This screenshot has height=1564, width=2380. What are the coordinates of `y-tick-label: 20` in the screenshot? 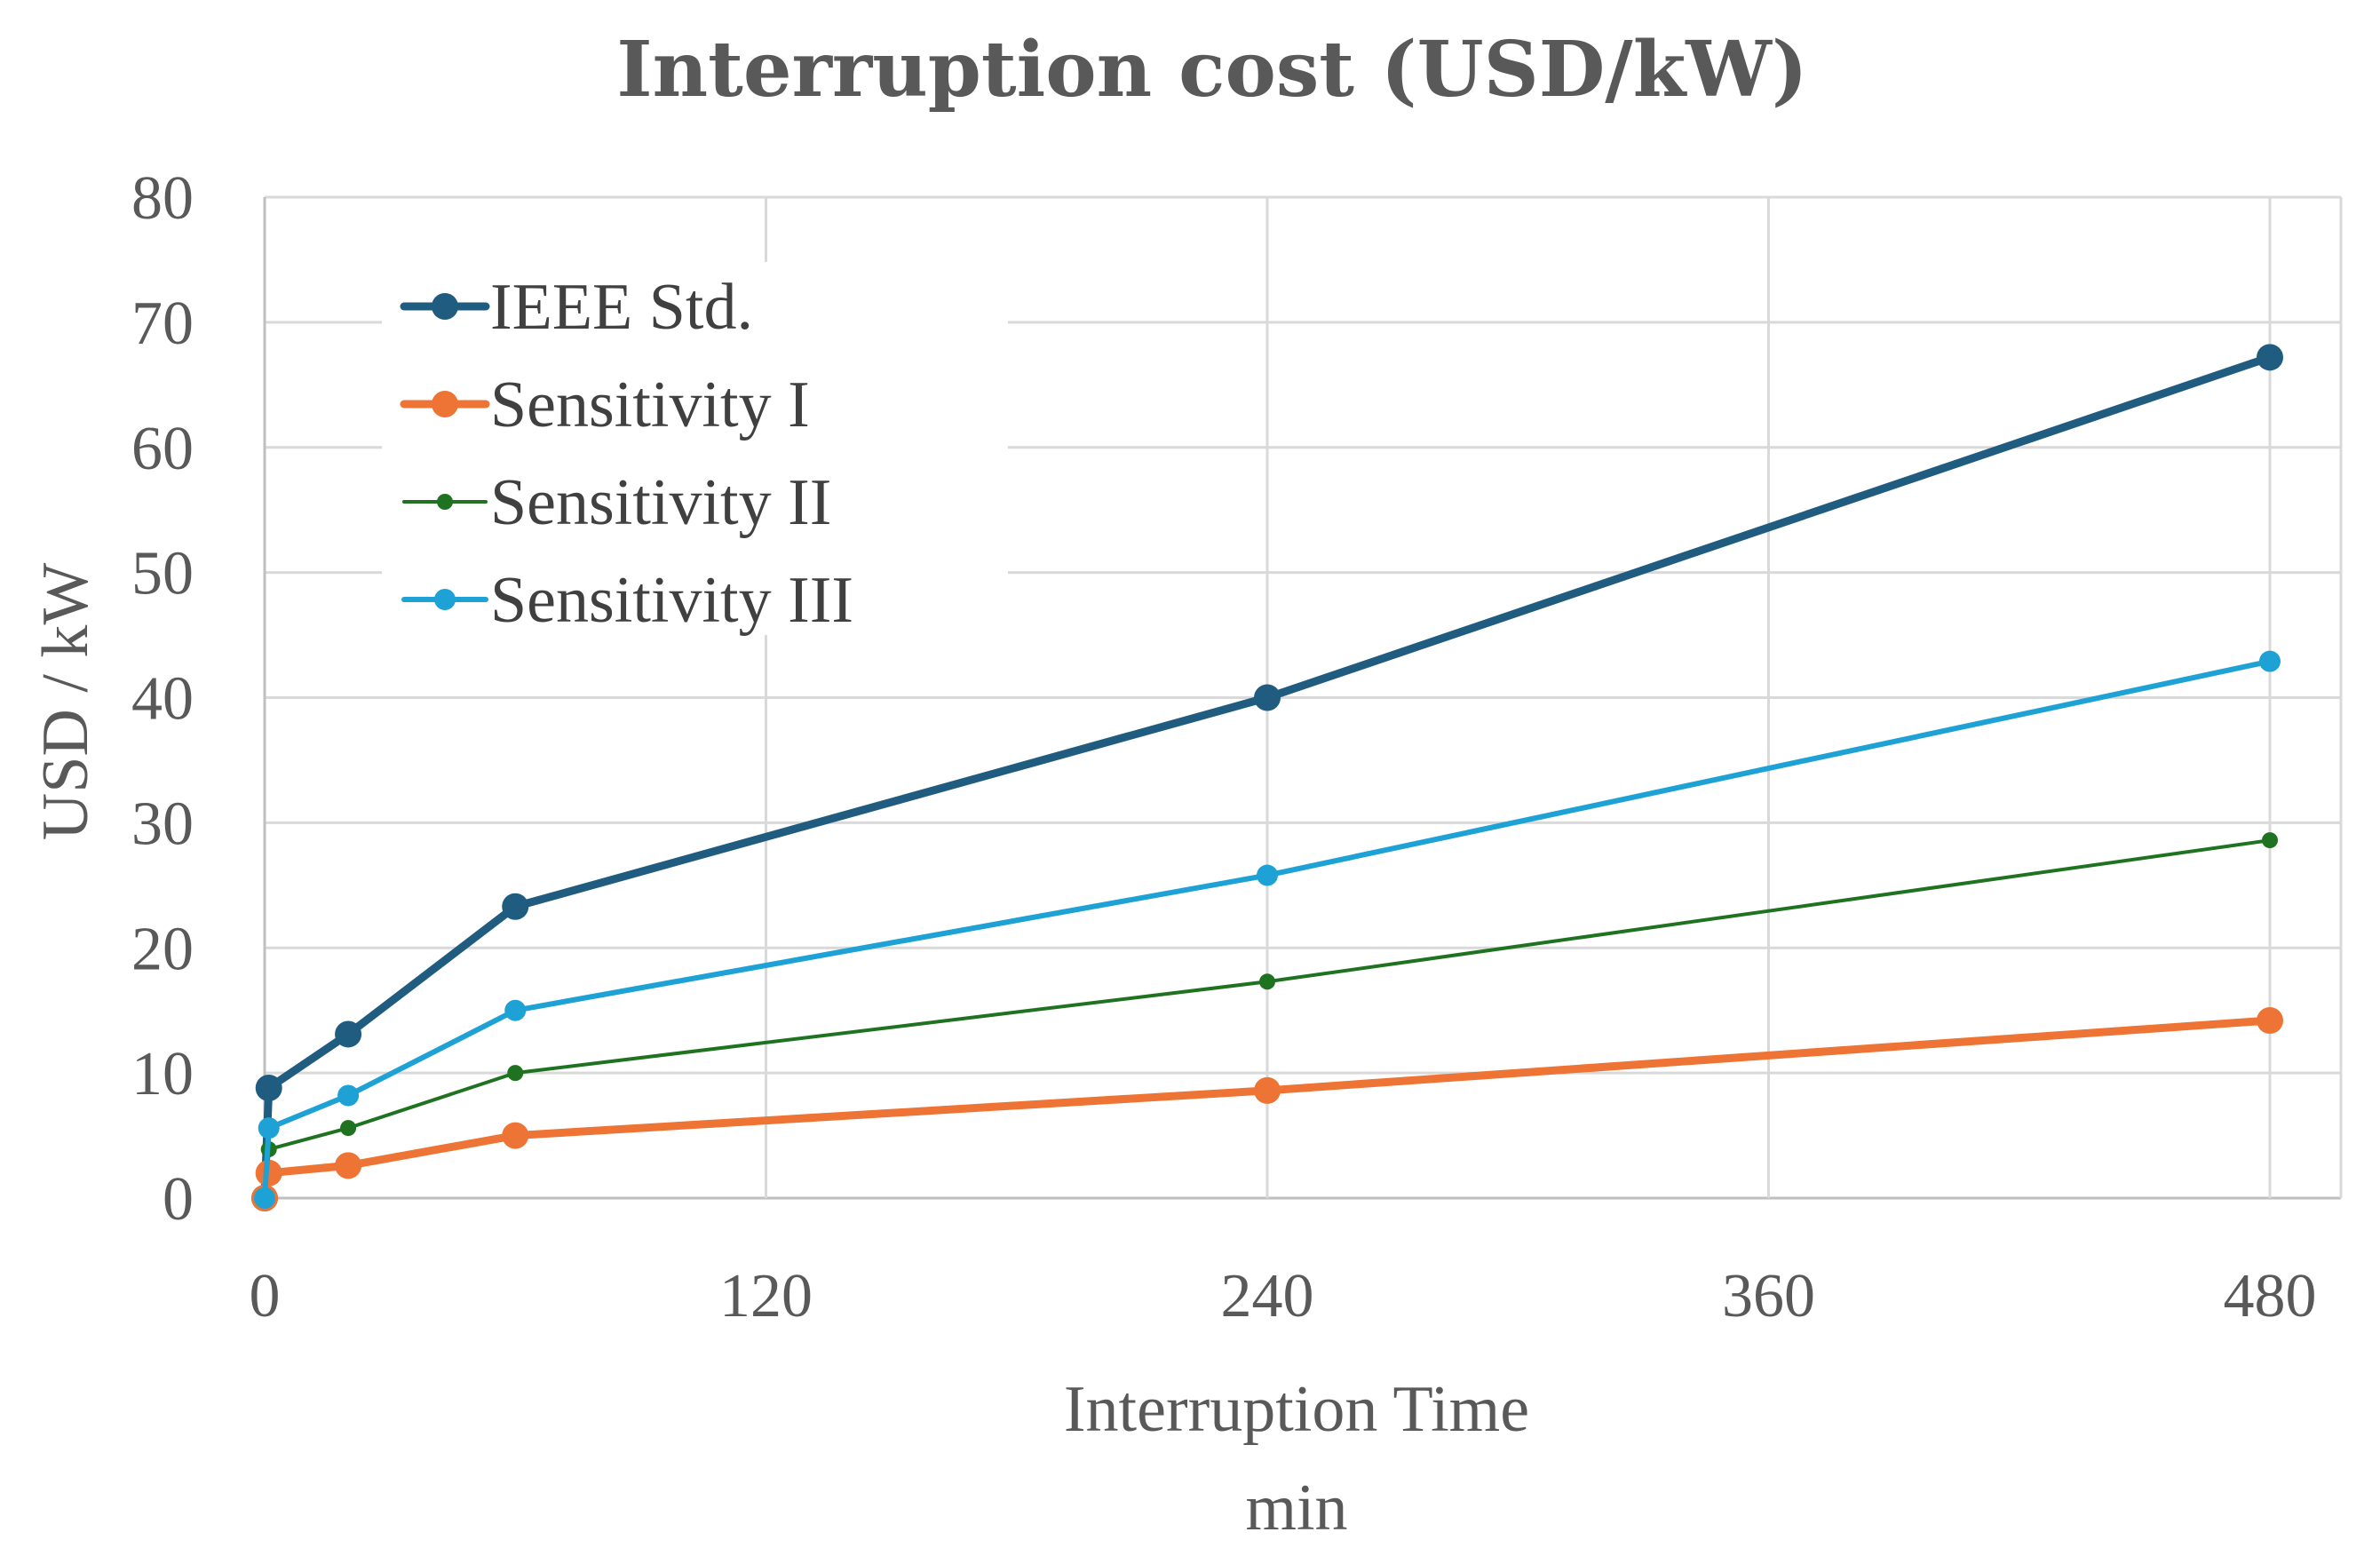 It's located at (162, 949).